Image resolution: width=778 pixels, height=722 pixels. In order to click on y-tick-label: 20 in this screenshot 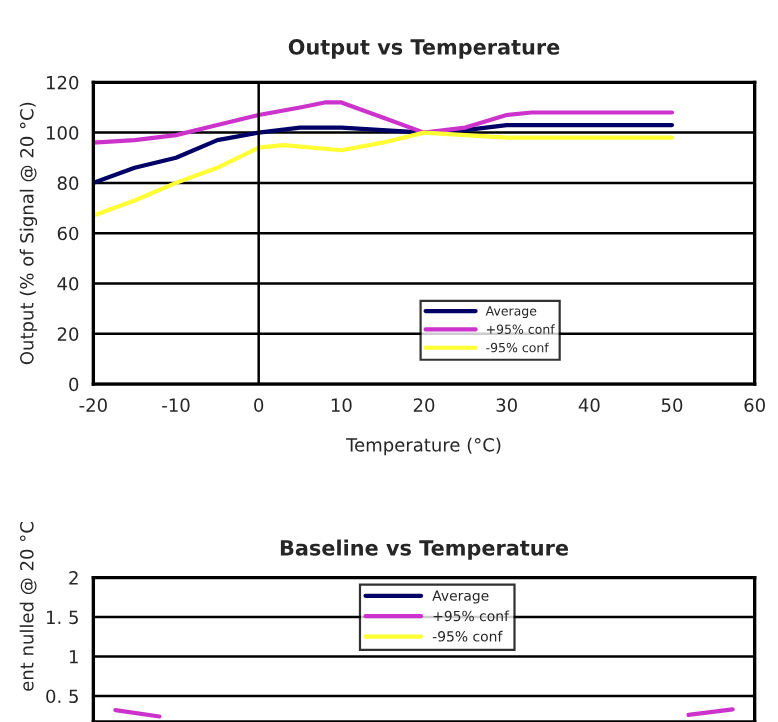, I will do `click(68, 334)`.